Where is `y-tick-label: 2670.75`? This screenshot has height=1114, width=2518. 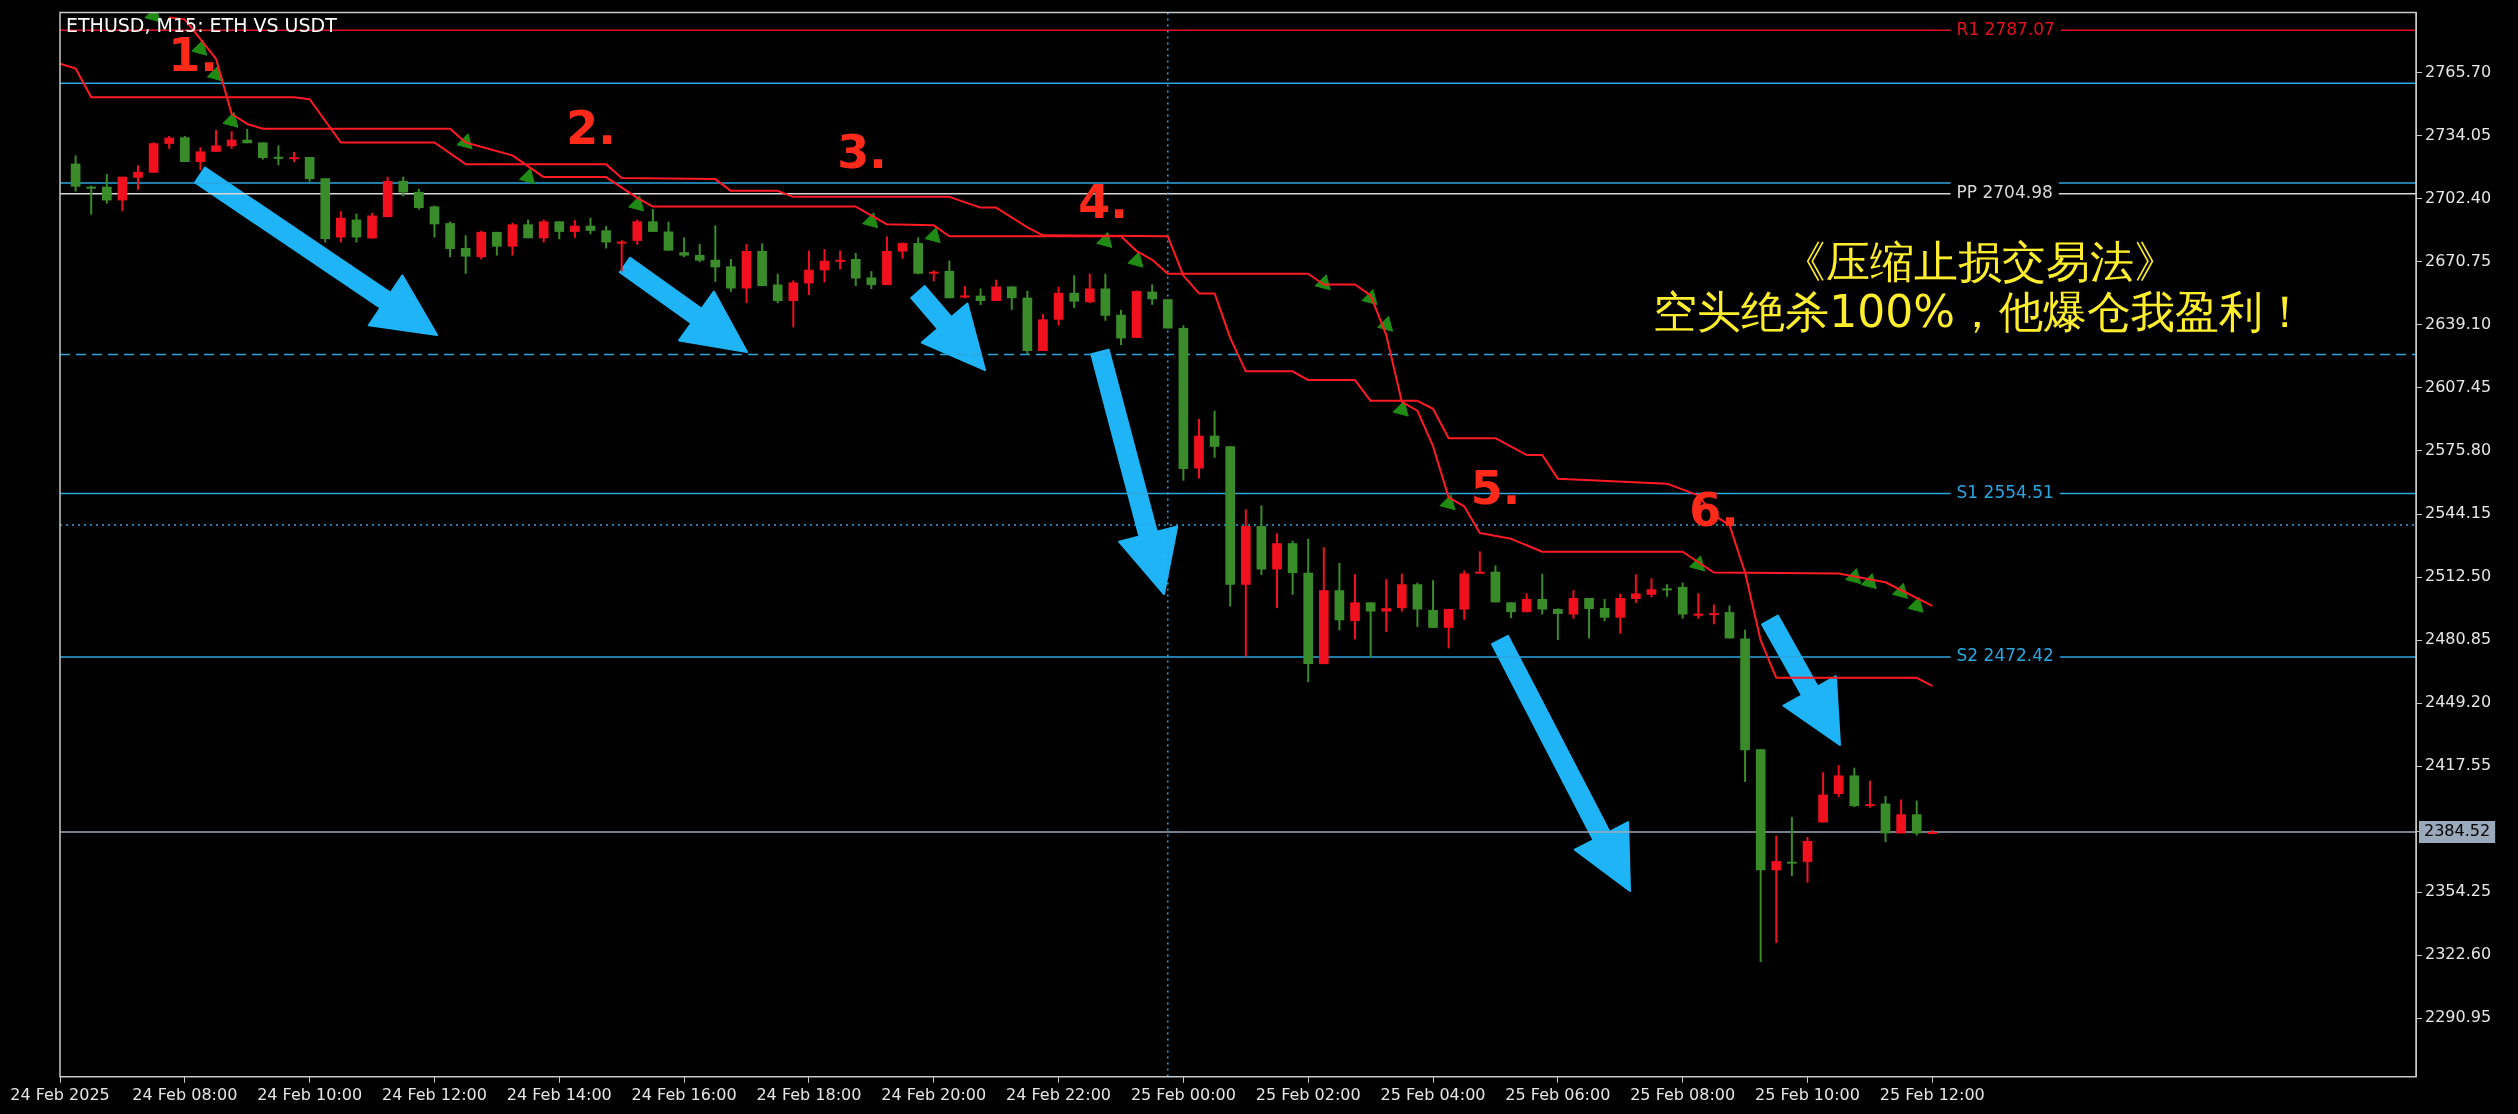
y-tick-label: 2670.75 is located at coordinates (2458, 261).